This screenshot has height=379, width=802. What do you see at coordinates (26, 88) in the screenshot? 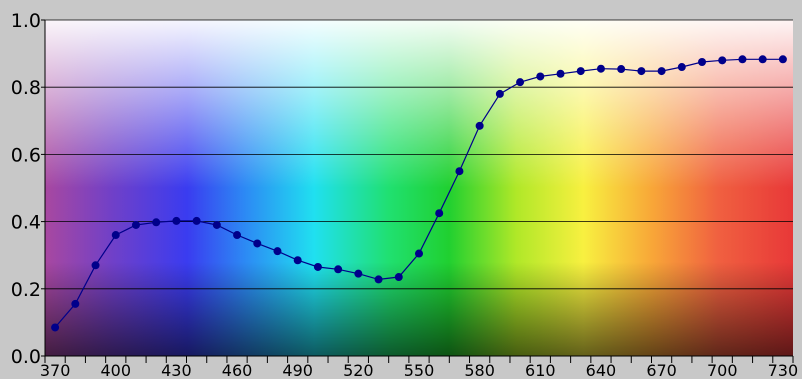
I see `y-tick-label: 0.8` at bounding box center [26, 88].